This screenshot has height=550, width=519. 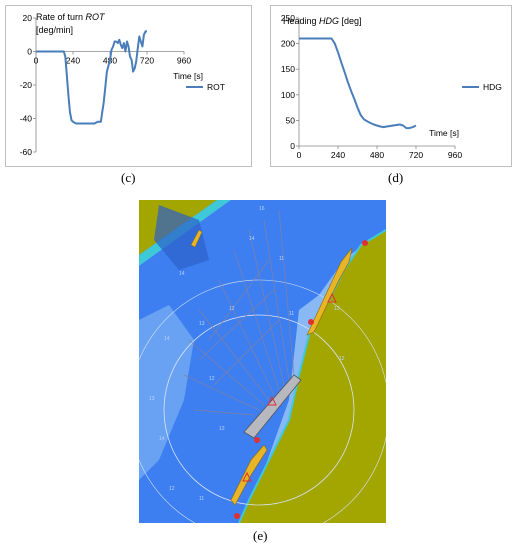 I want to click on y-tick-label: 200, so click(x=288, y=44).